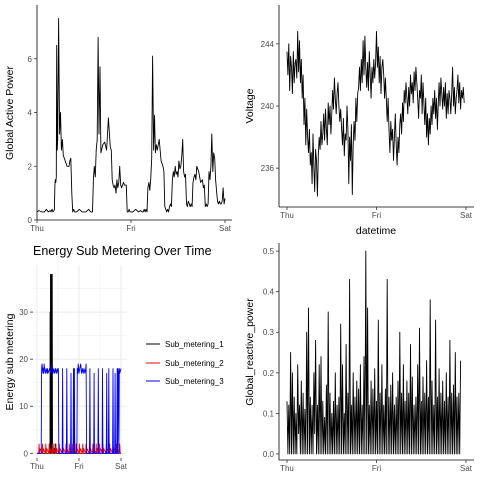 This screenshot has width=480, height=480. I want to click on x-axis-title: datetime, so click(376, 231).